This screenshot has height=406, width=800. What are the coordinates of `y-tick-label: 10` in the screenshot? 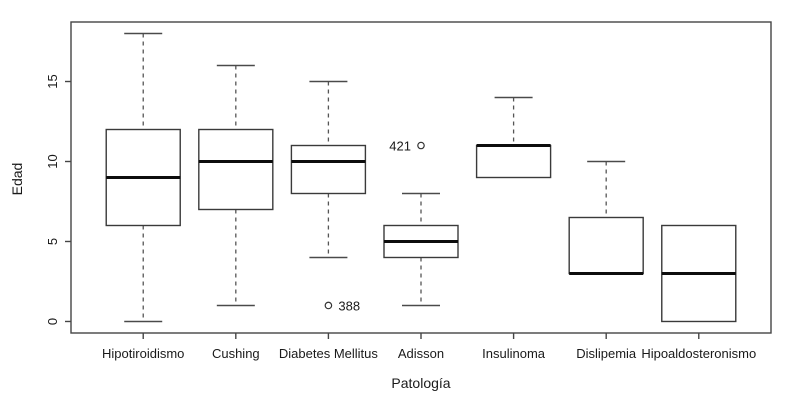 It's located at (52, 161).